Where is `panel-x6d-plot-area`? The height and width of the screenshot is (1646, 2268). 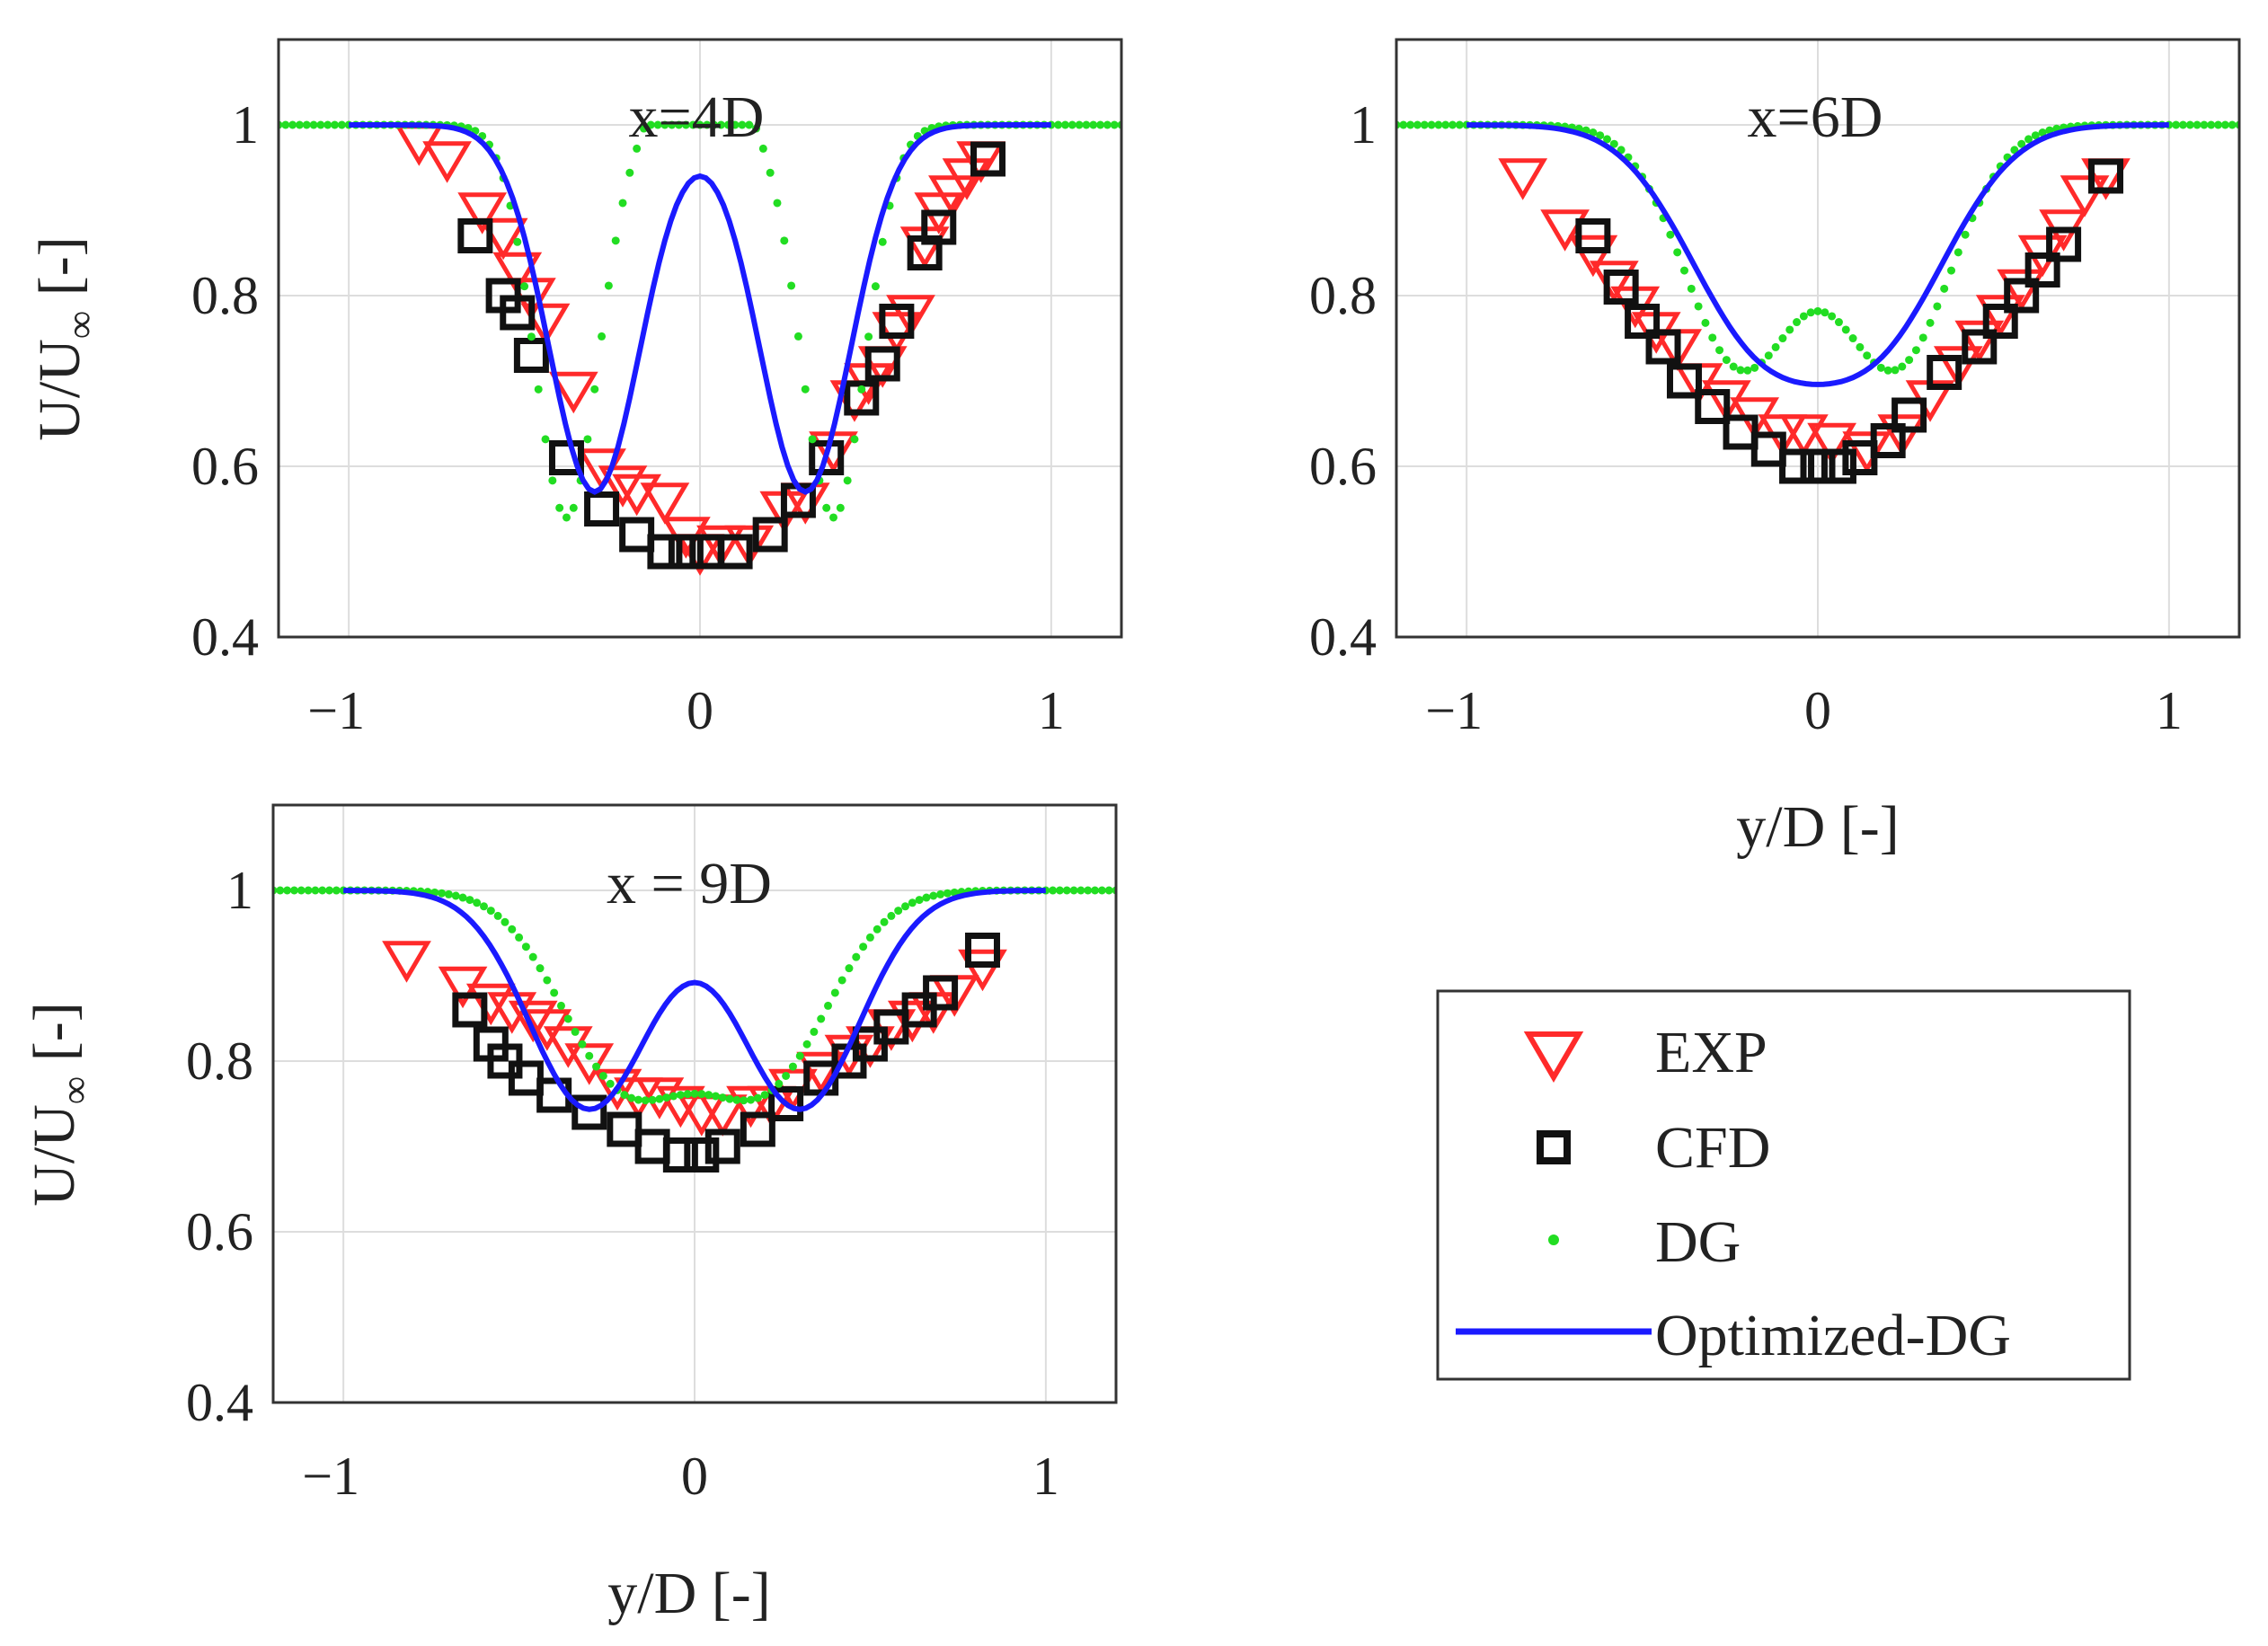
panel-x6d-plot-area is located at coordinates (1817, 302).